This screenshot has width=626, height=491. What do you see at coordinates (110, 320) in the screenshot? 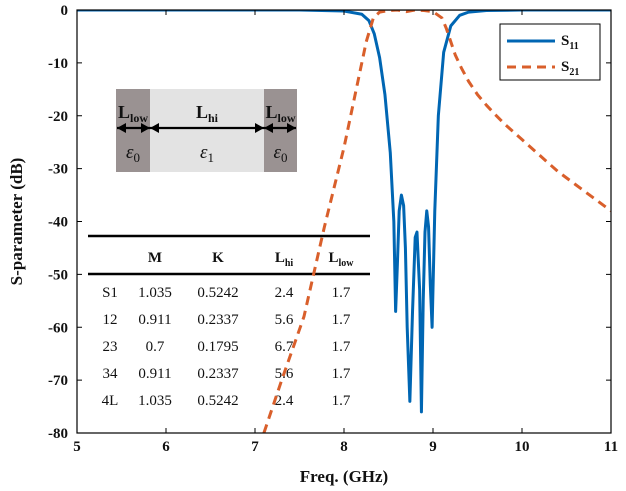
I see `table-cell: 12` at bounding box center [110, 320].